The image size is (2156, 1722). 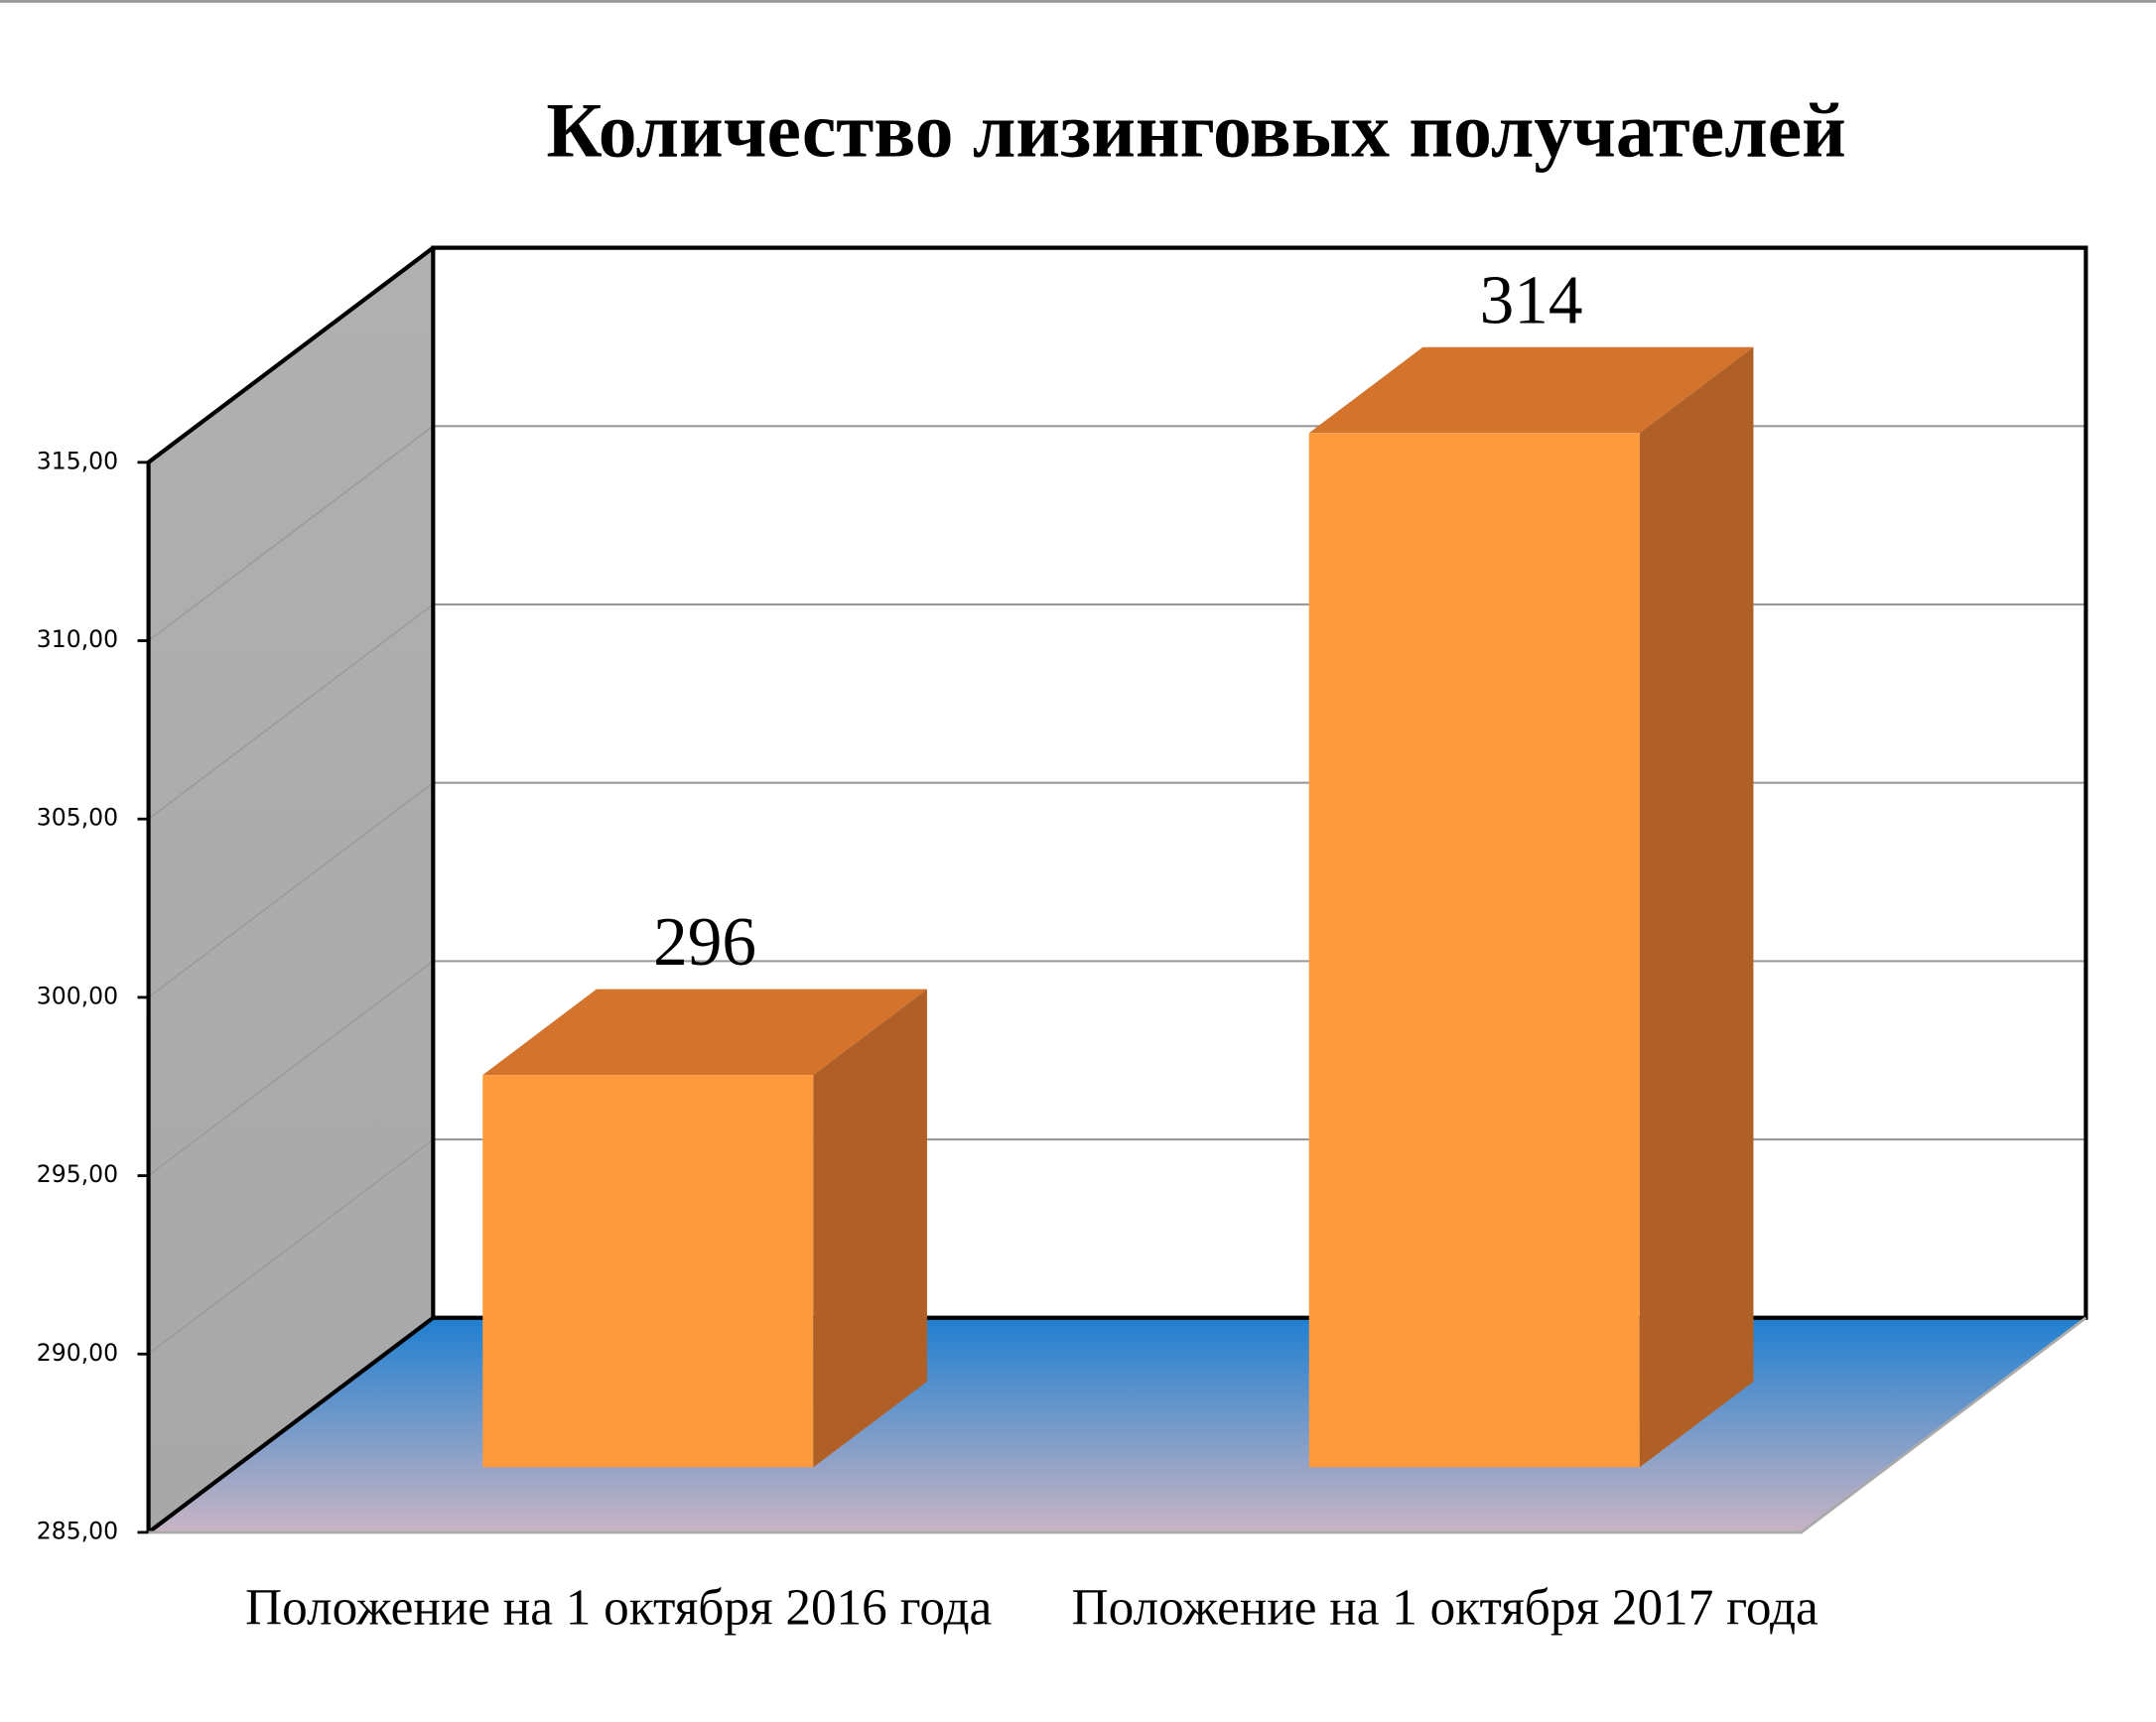 What do you see at coordinates (77, 639) in the screenshot?
I see `y-tick-label: 310,00` at bounding box center [77, 639].